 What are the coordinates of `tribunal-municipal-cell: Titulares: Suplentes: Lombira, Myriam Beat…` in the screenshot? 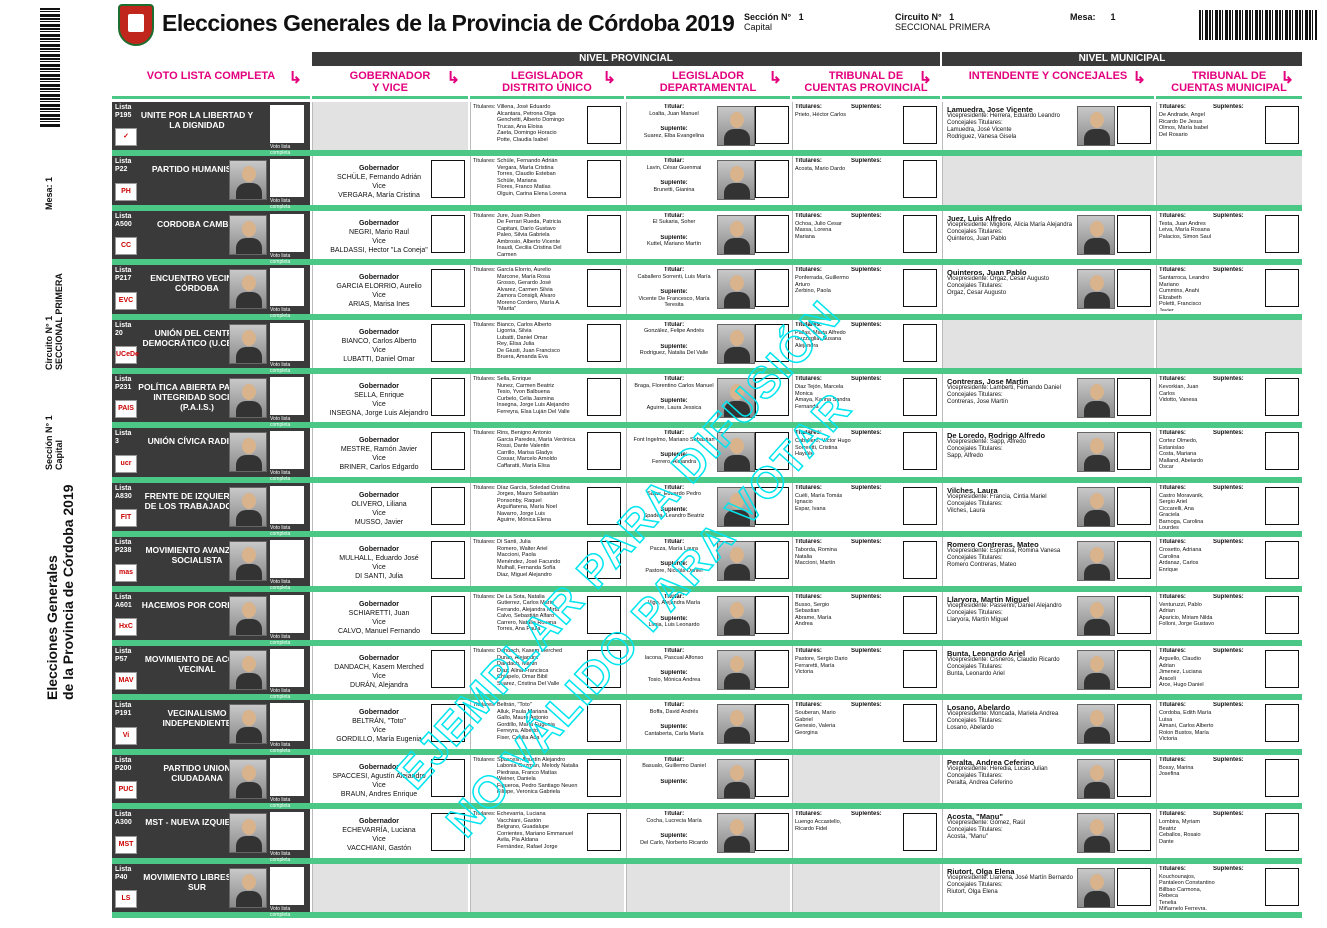 It's located at (1229, 833).